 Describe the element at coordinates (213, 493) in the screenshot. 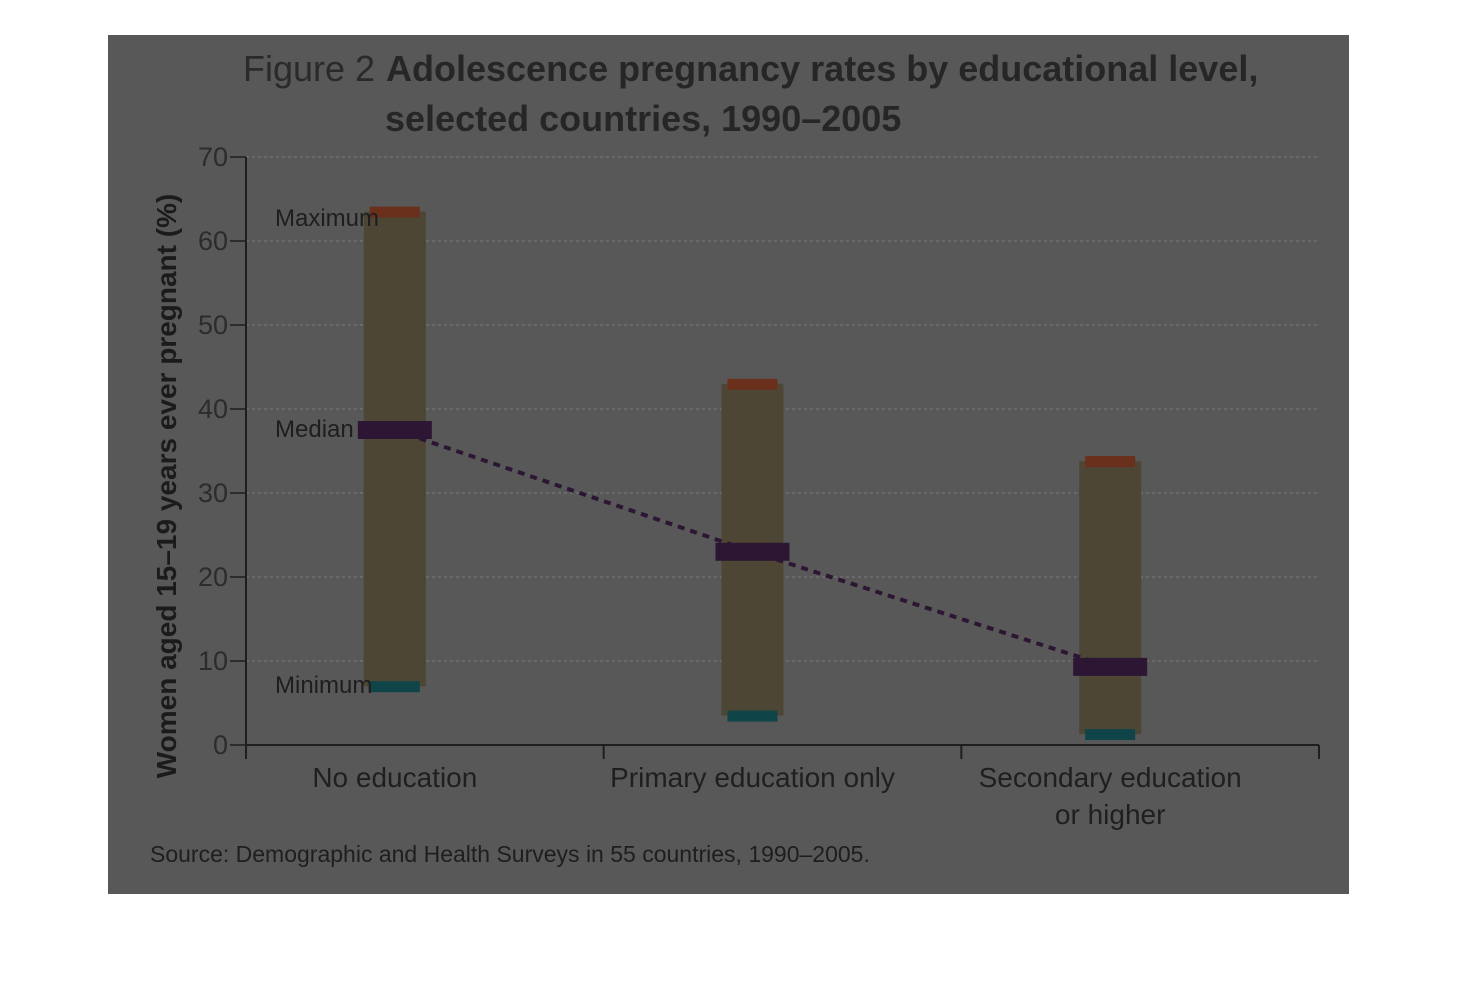

I see `y-tick-label-30: 30` at that location.